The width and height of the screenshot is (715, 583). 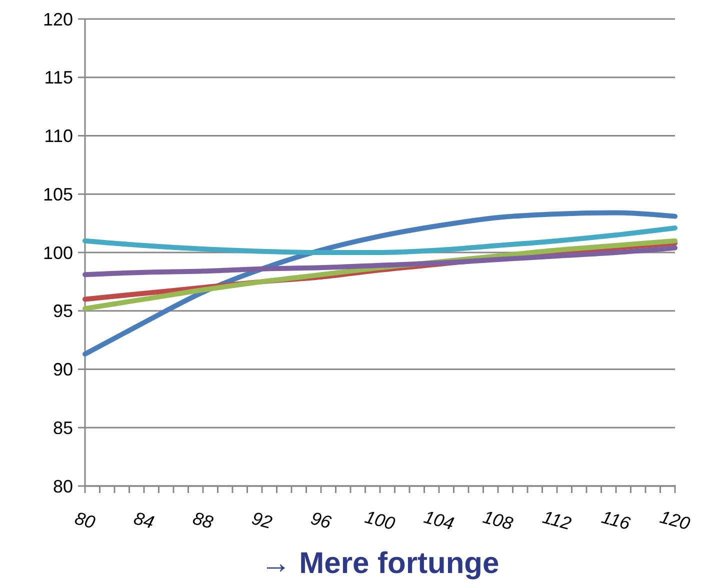 What do you see at coordinates (62, 486) in the screenshot?
I see `y-tick-label: 80` at bounding box center [62, 486].